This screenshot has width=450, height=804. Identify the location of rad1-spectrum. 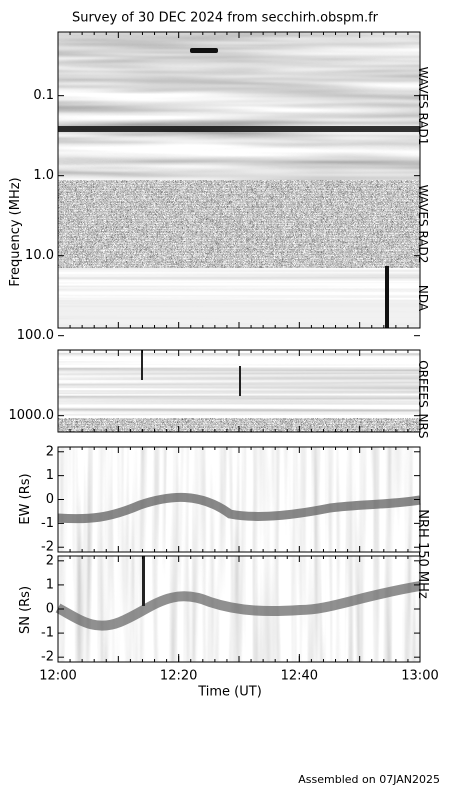
(239, 106).